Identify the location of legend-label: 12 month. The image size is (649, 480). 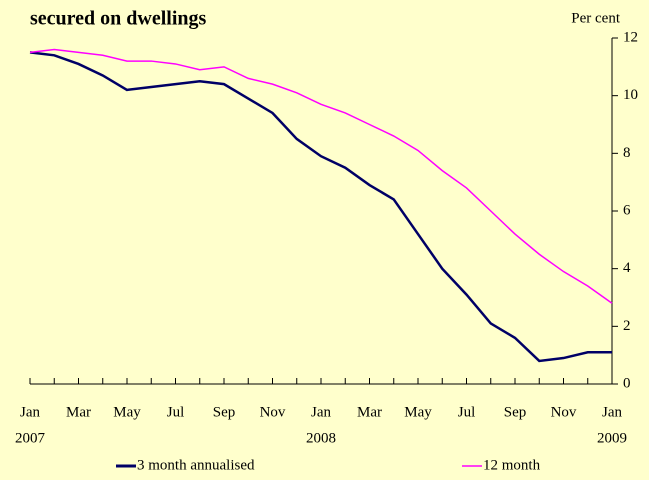
(512, 465).